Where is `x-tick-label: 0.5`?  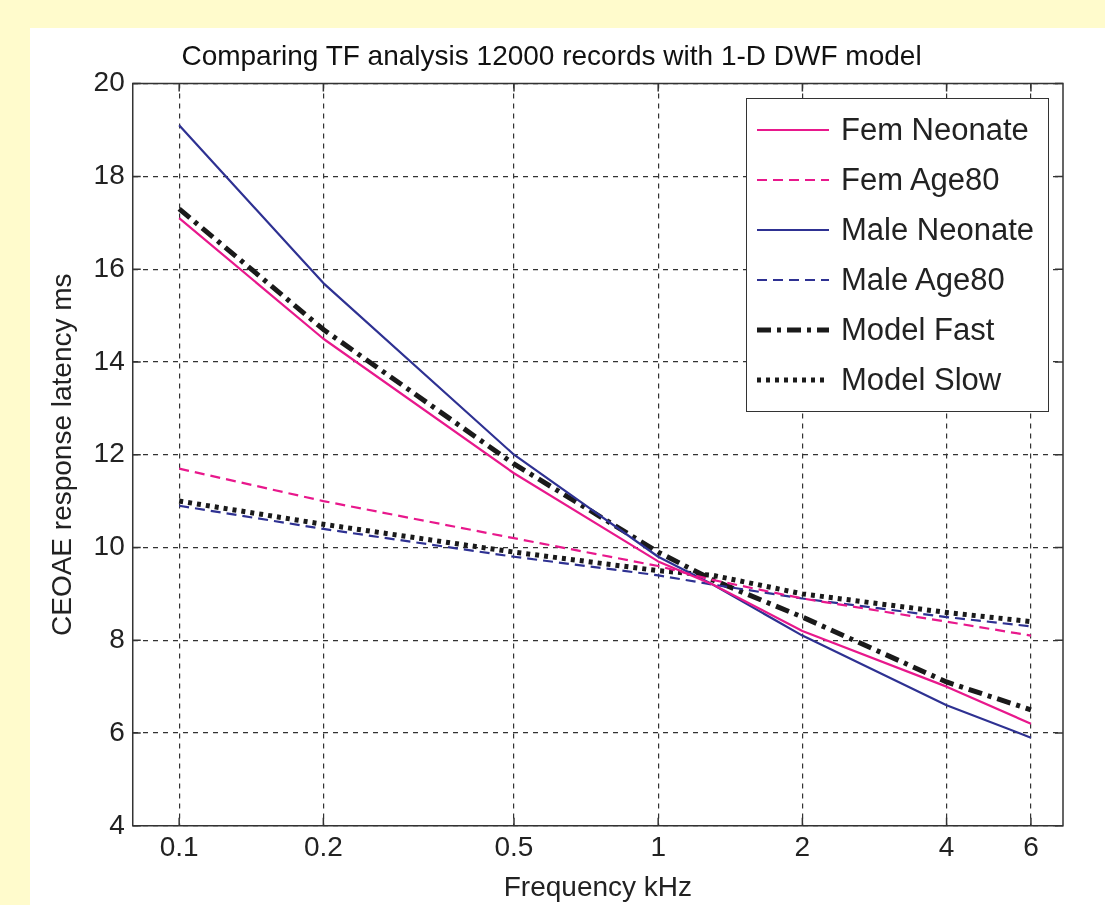 x-tick-label: 0.5 is located at coordinates (514, 847).